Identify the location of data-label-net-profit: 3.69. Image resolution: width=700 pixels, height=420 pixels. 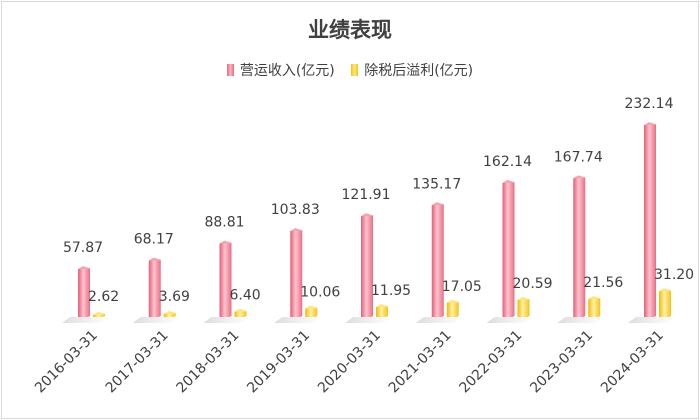
(174, 297).